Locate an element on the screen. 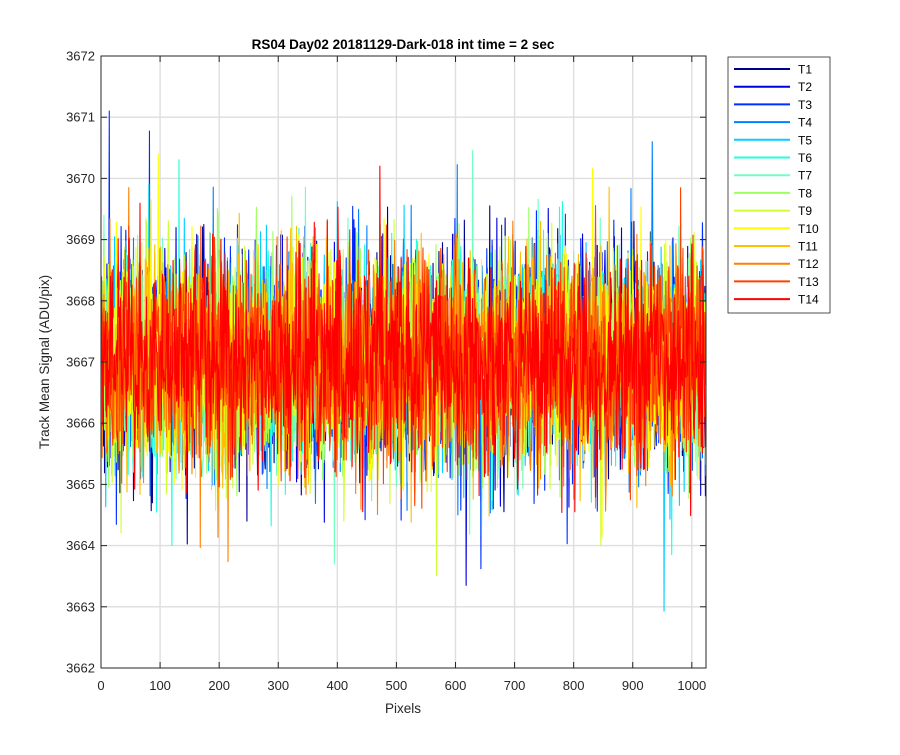 This screenshot has width=900, height=755. y-tick-label: 3665 is located at coordinates (80, 484).